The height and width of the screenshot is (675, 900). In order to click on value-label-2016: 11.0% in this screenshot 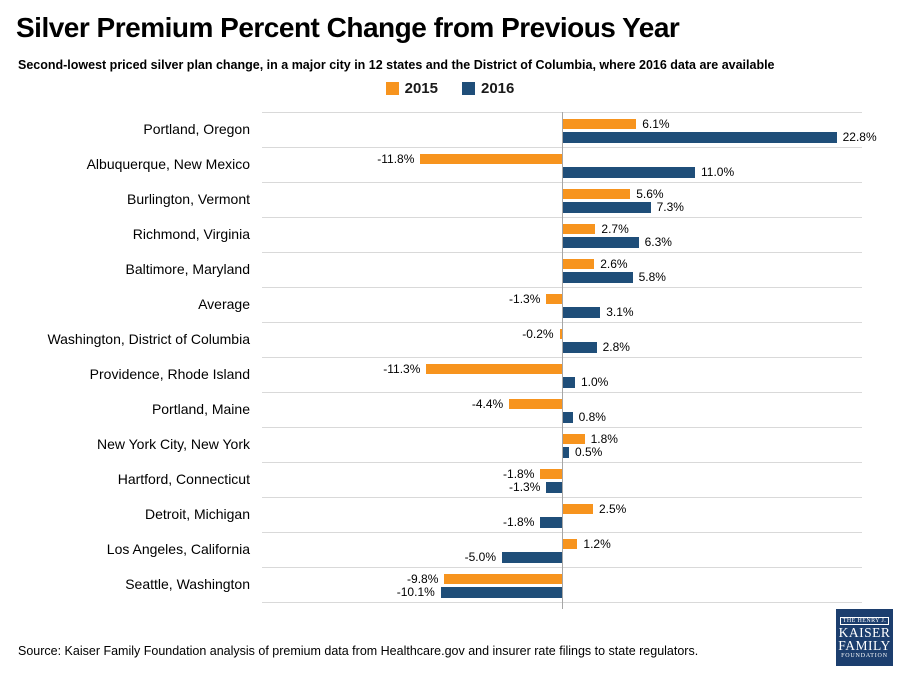, I will do `click(718, 172)`.